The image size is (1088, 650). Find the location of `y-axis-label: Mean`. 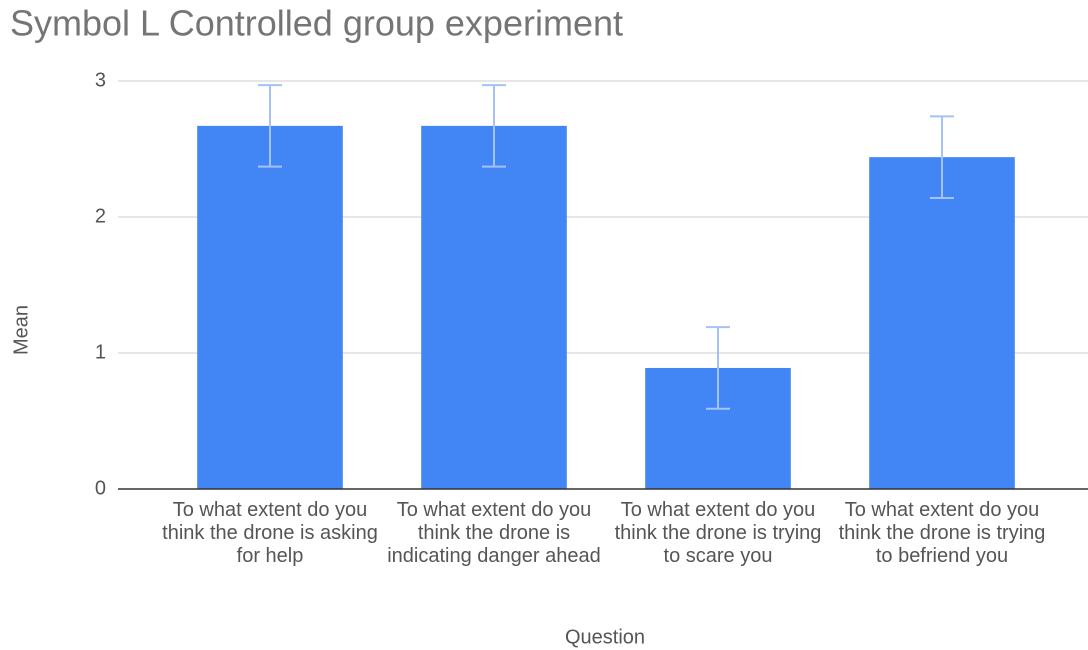

y-axis-label: Mean is located at coordinates (21, 330).